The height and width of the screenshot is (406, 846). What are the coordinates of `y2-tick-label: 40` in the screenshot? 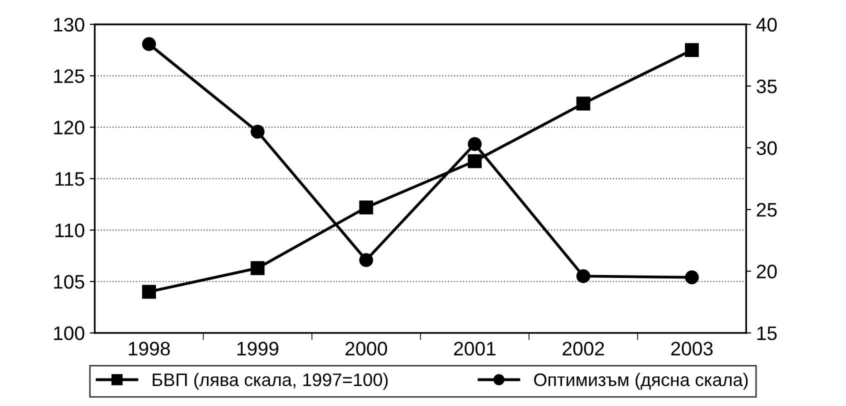 It's located at (766, 25).